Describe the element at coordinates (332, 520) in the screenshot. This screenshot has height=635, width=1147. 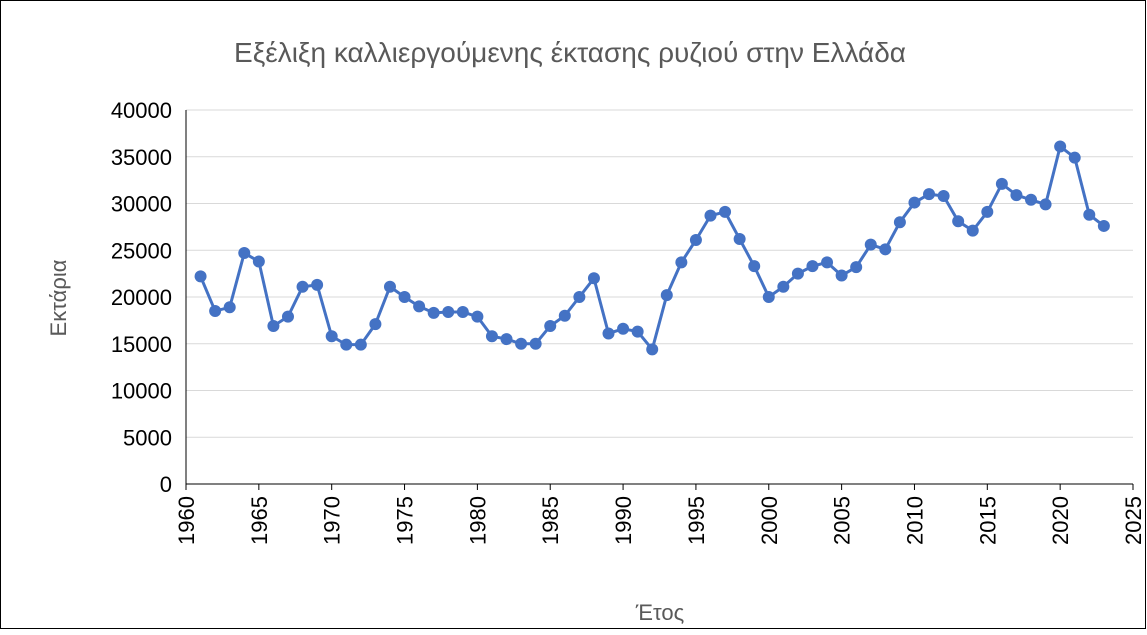
I see `x-tick-label: 1970` at that location.